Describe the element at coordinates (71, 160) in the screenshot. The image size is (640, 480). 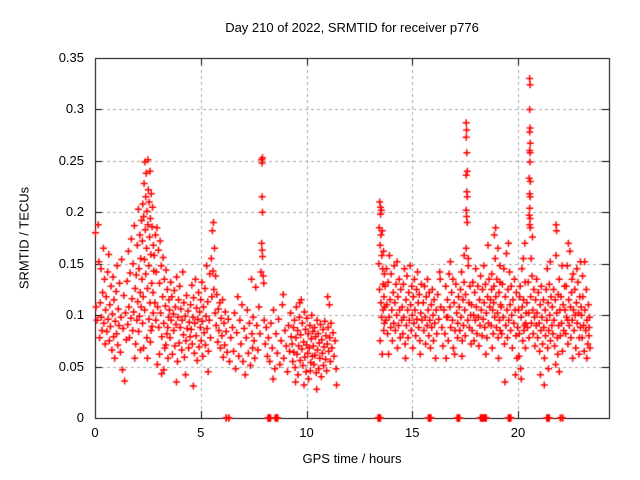
I see `y-tick-label: 0.25` at that location.